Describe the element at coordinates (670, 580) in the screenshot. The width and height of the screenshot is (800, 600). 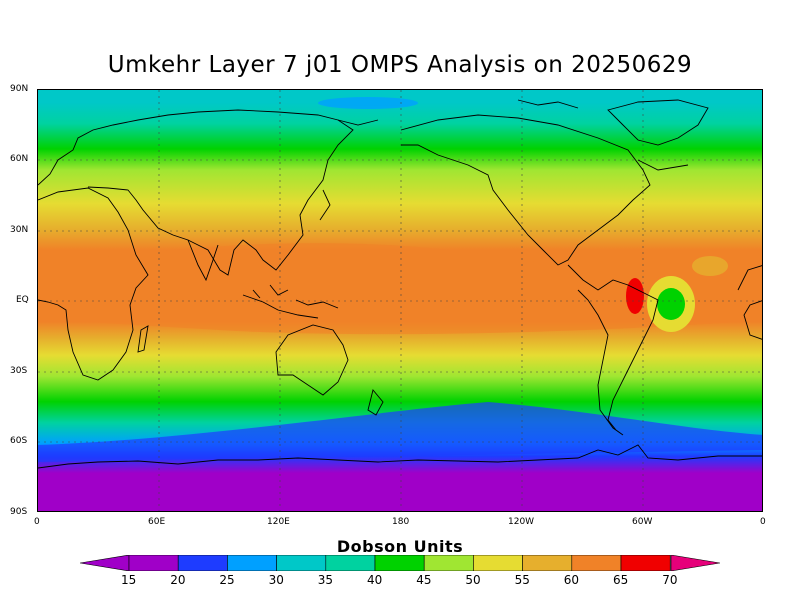
I see `colorbar-label: 70` at that location.